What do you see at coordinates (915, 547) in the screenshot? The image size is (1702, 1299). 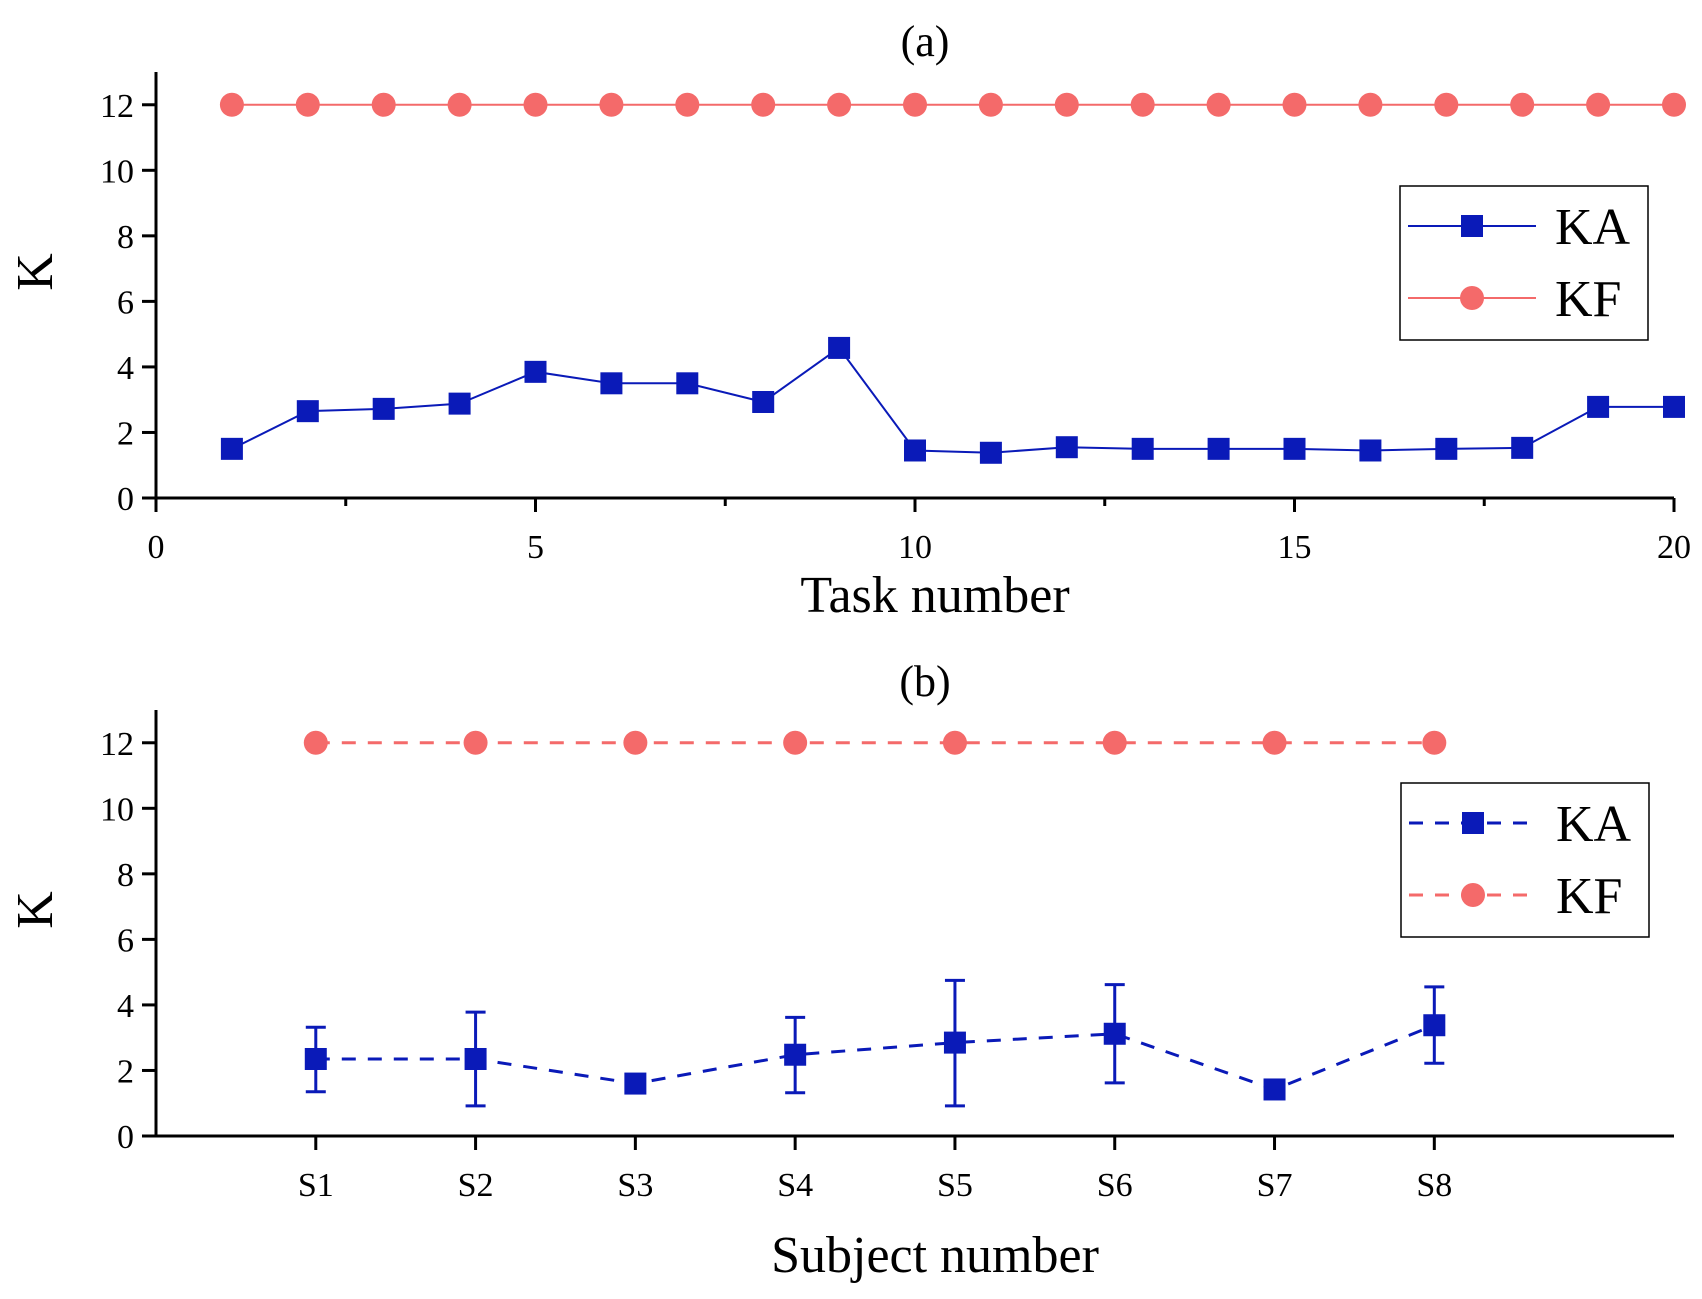 I see `x-tick-label: 10` at bounding box center [915, 547].